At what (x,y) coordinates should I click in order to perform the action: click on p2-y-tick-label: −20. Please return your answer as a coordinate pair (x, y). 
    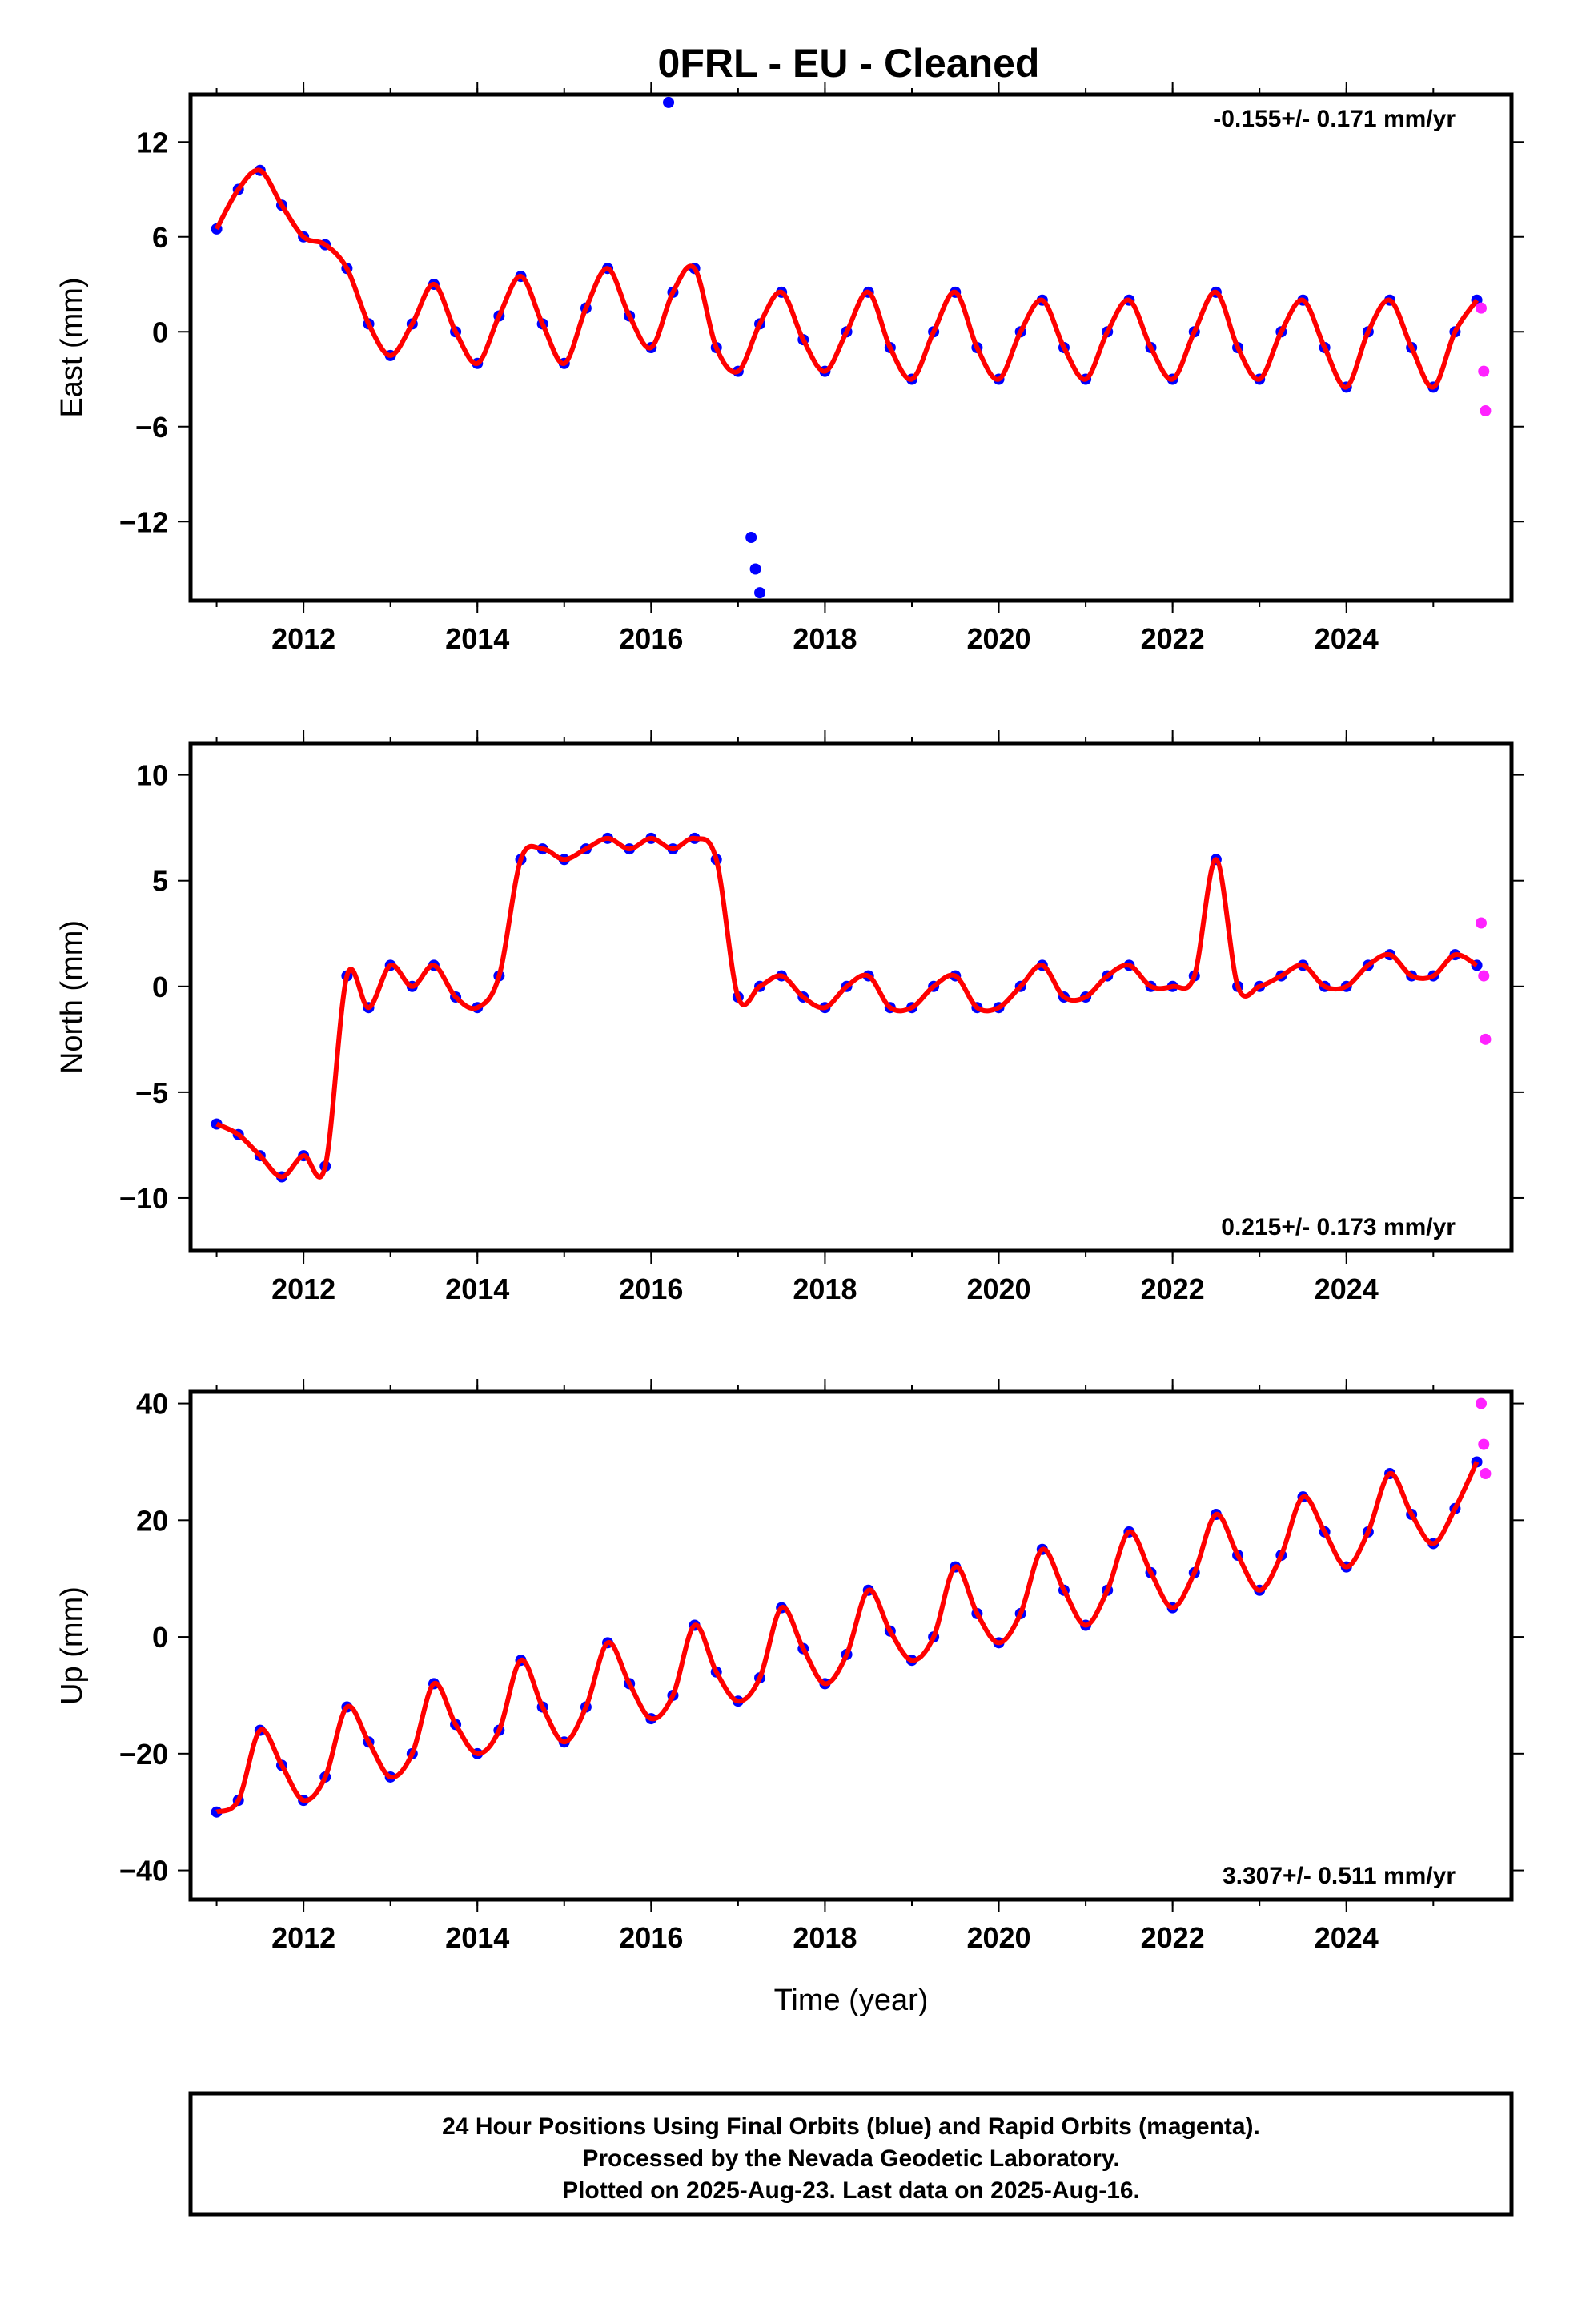
    Looking at the image, I should click on (144, 1754).